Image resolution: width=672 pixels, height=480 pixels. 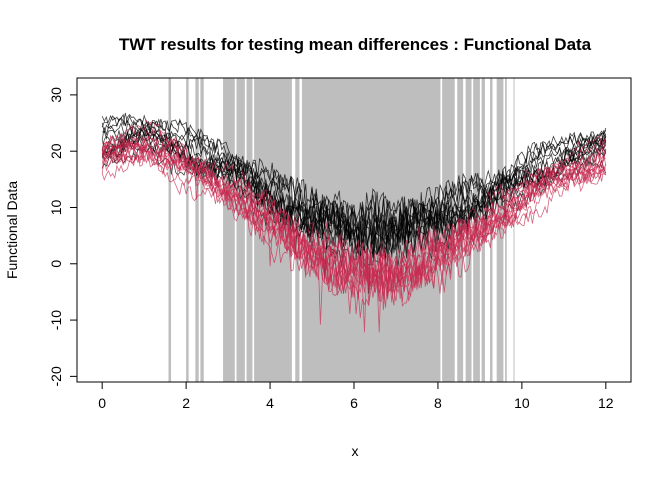 I want to click on x-tick-label: 4, so click(x=270, y=403).